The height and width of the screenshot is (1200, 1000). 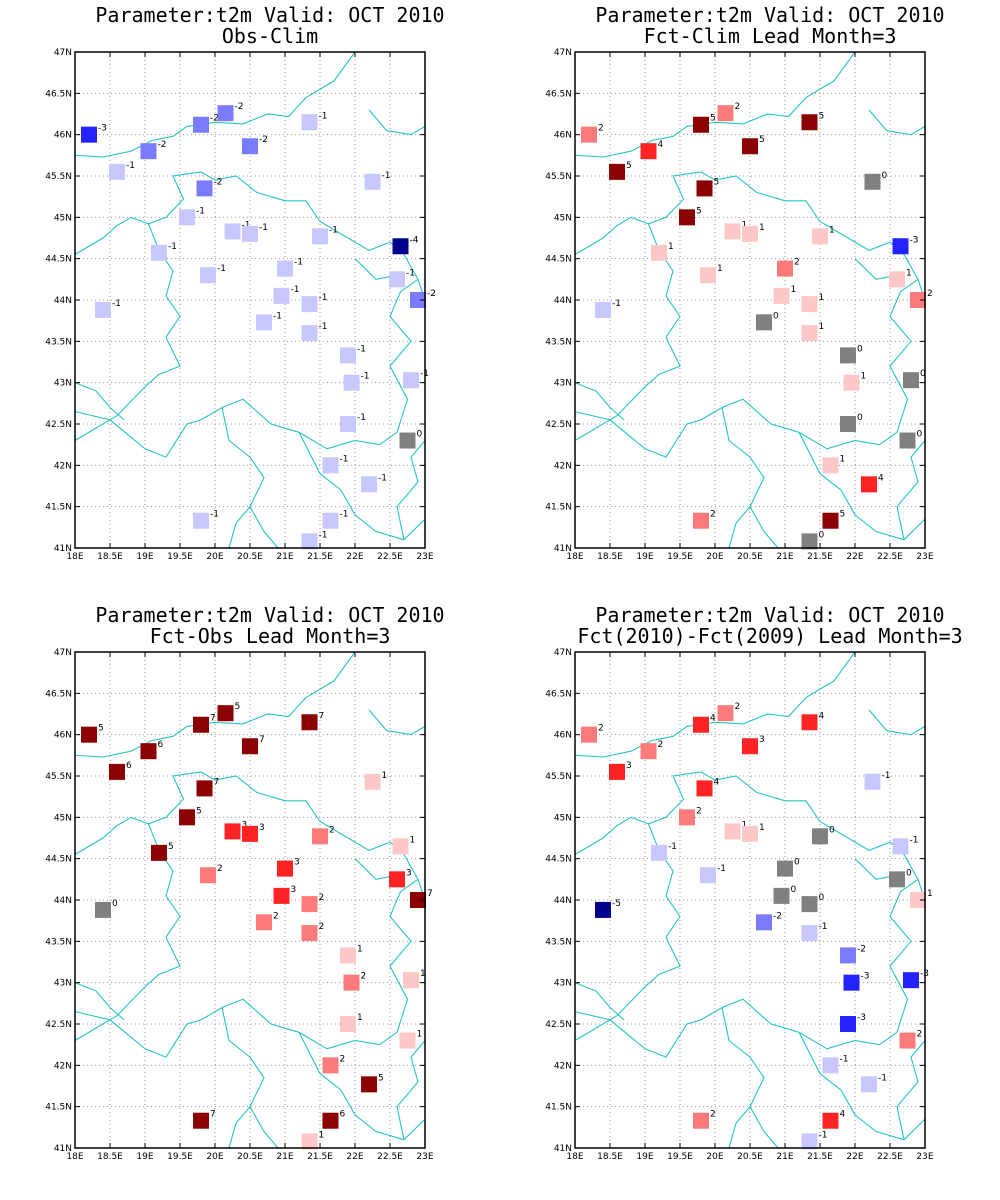 I want to click on lon-tick-label: 21E, so click(x=784, y=1157).